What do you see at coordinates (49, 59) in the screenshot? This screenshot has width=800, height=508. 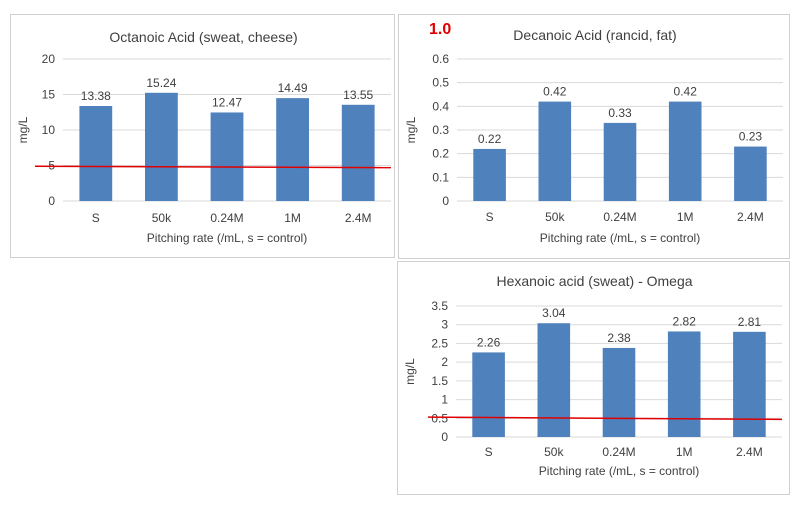 I see `y-tick-label: 20` at bounding box center [49, 59].